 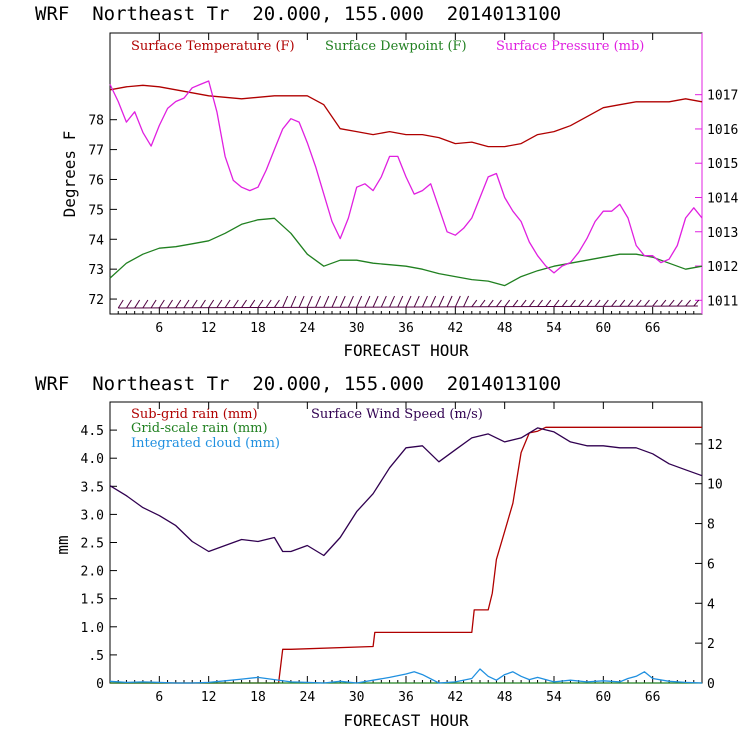 What do you see at coordinates (711, 644) in the screenshot?
I see `y2-tick-label: 2` at bounding box center [711, 644].